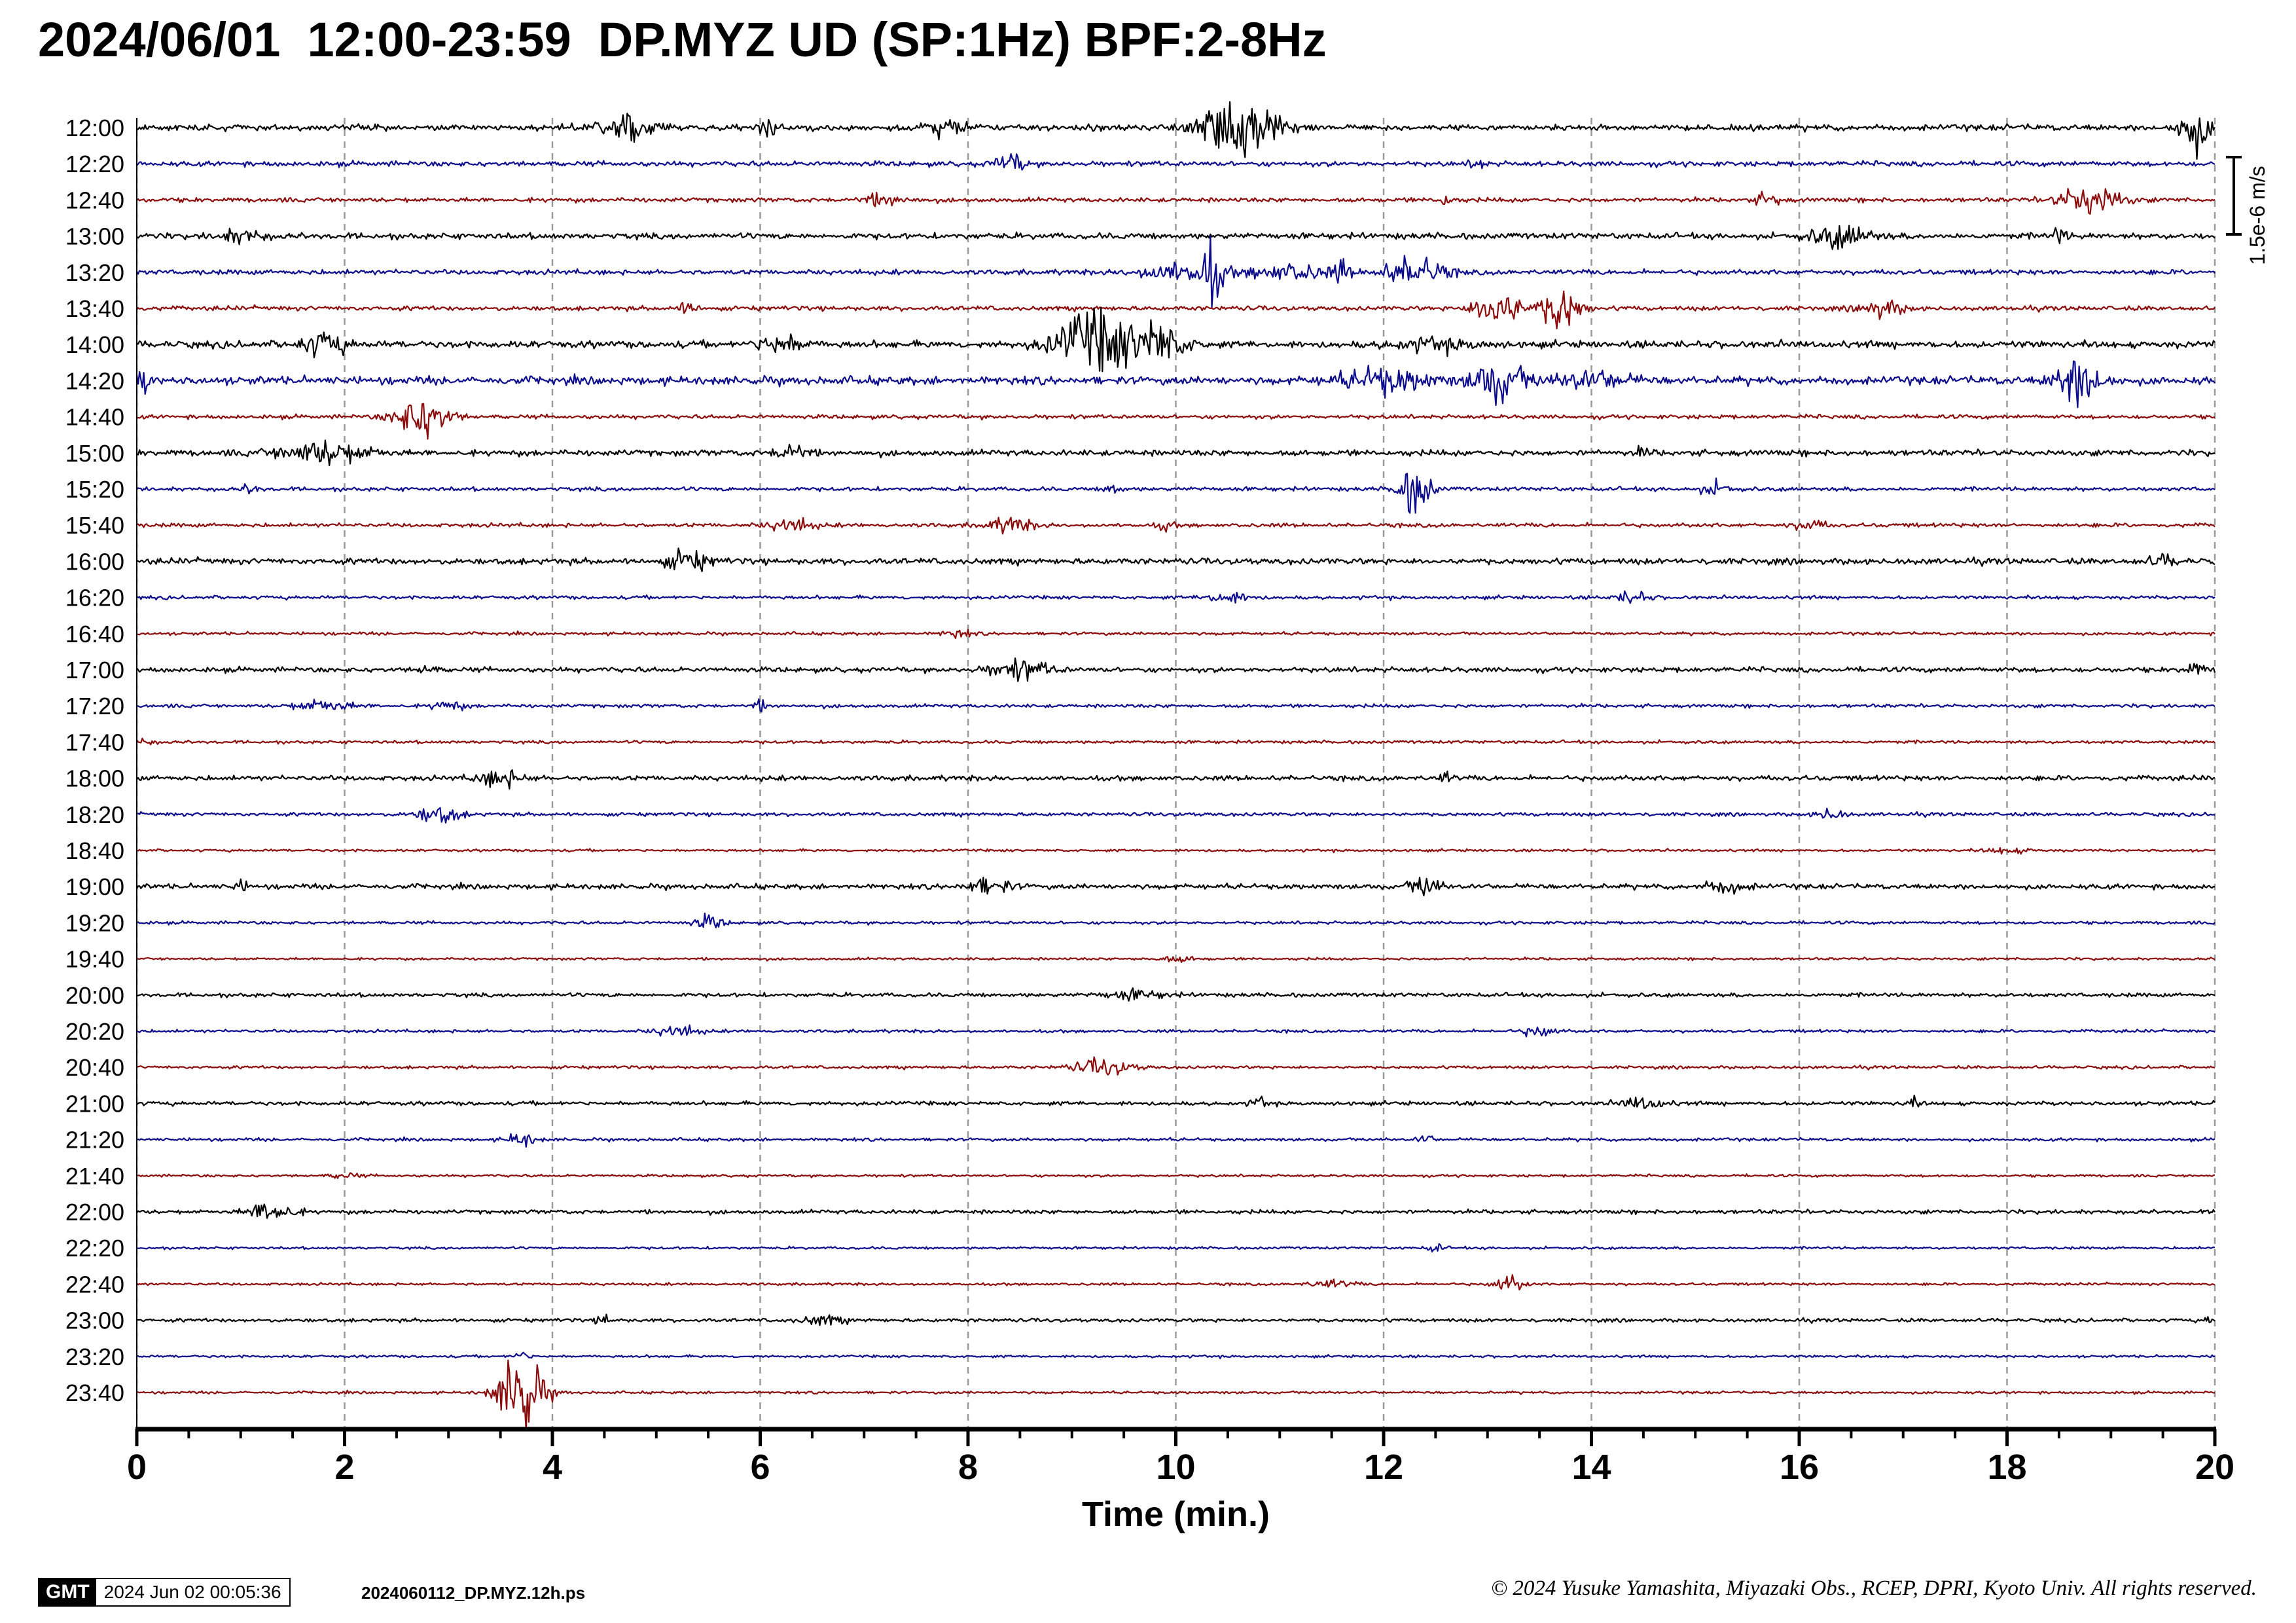 Image resolution: width=2296 pixels, height=1623 pixels. Describe the element at coordinates (94, 1067) in the screenshot. I see `row-label: 20:40` at that location.